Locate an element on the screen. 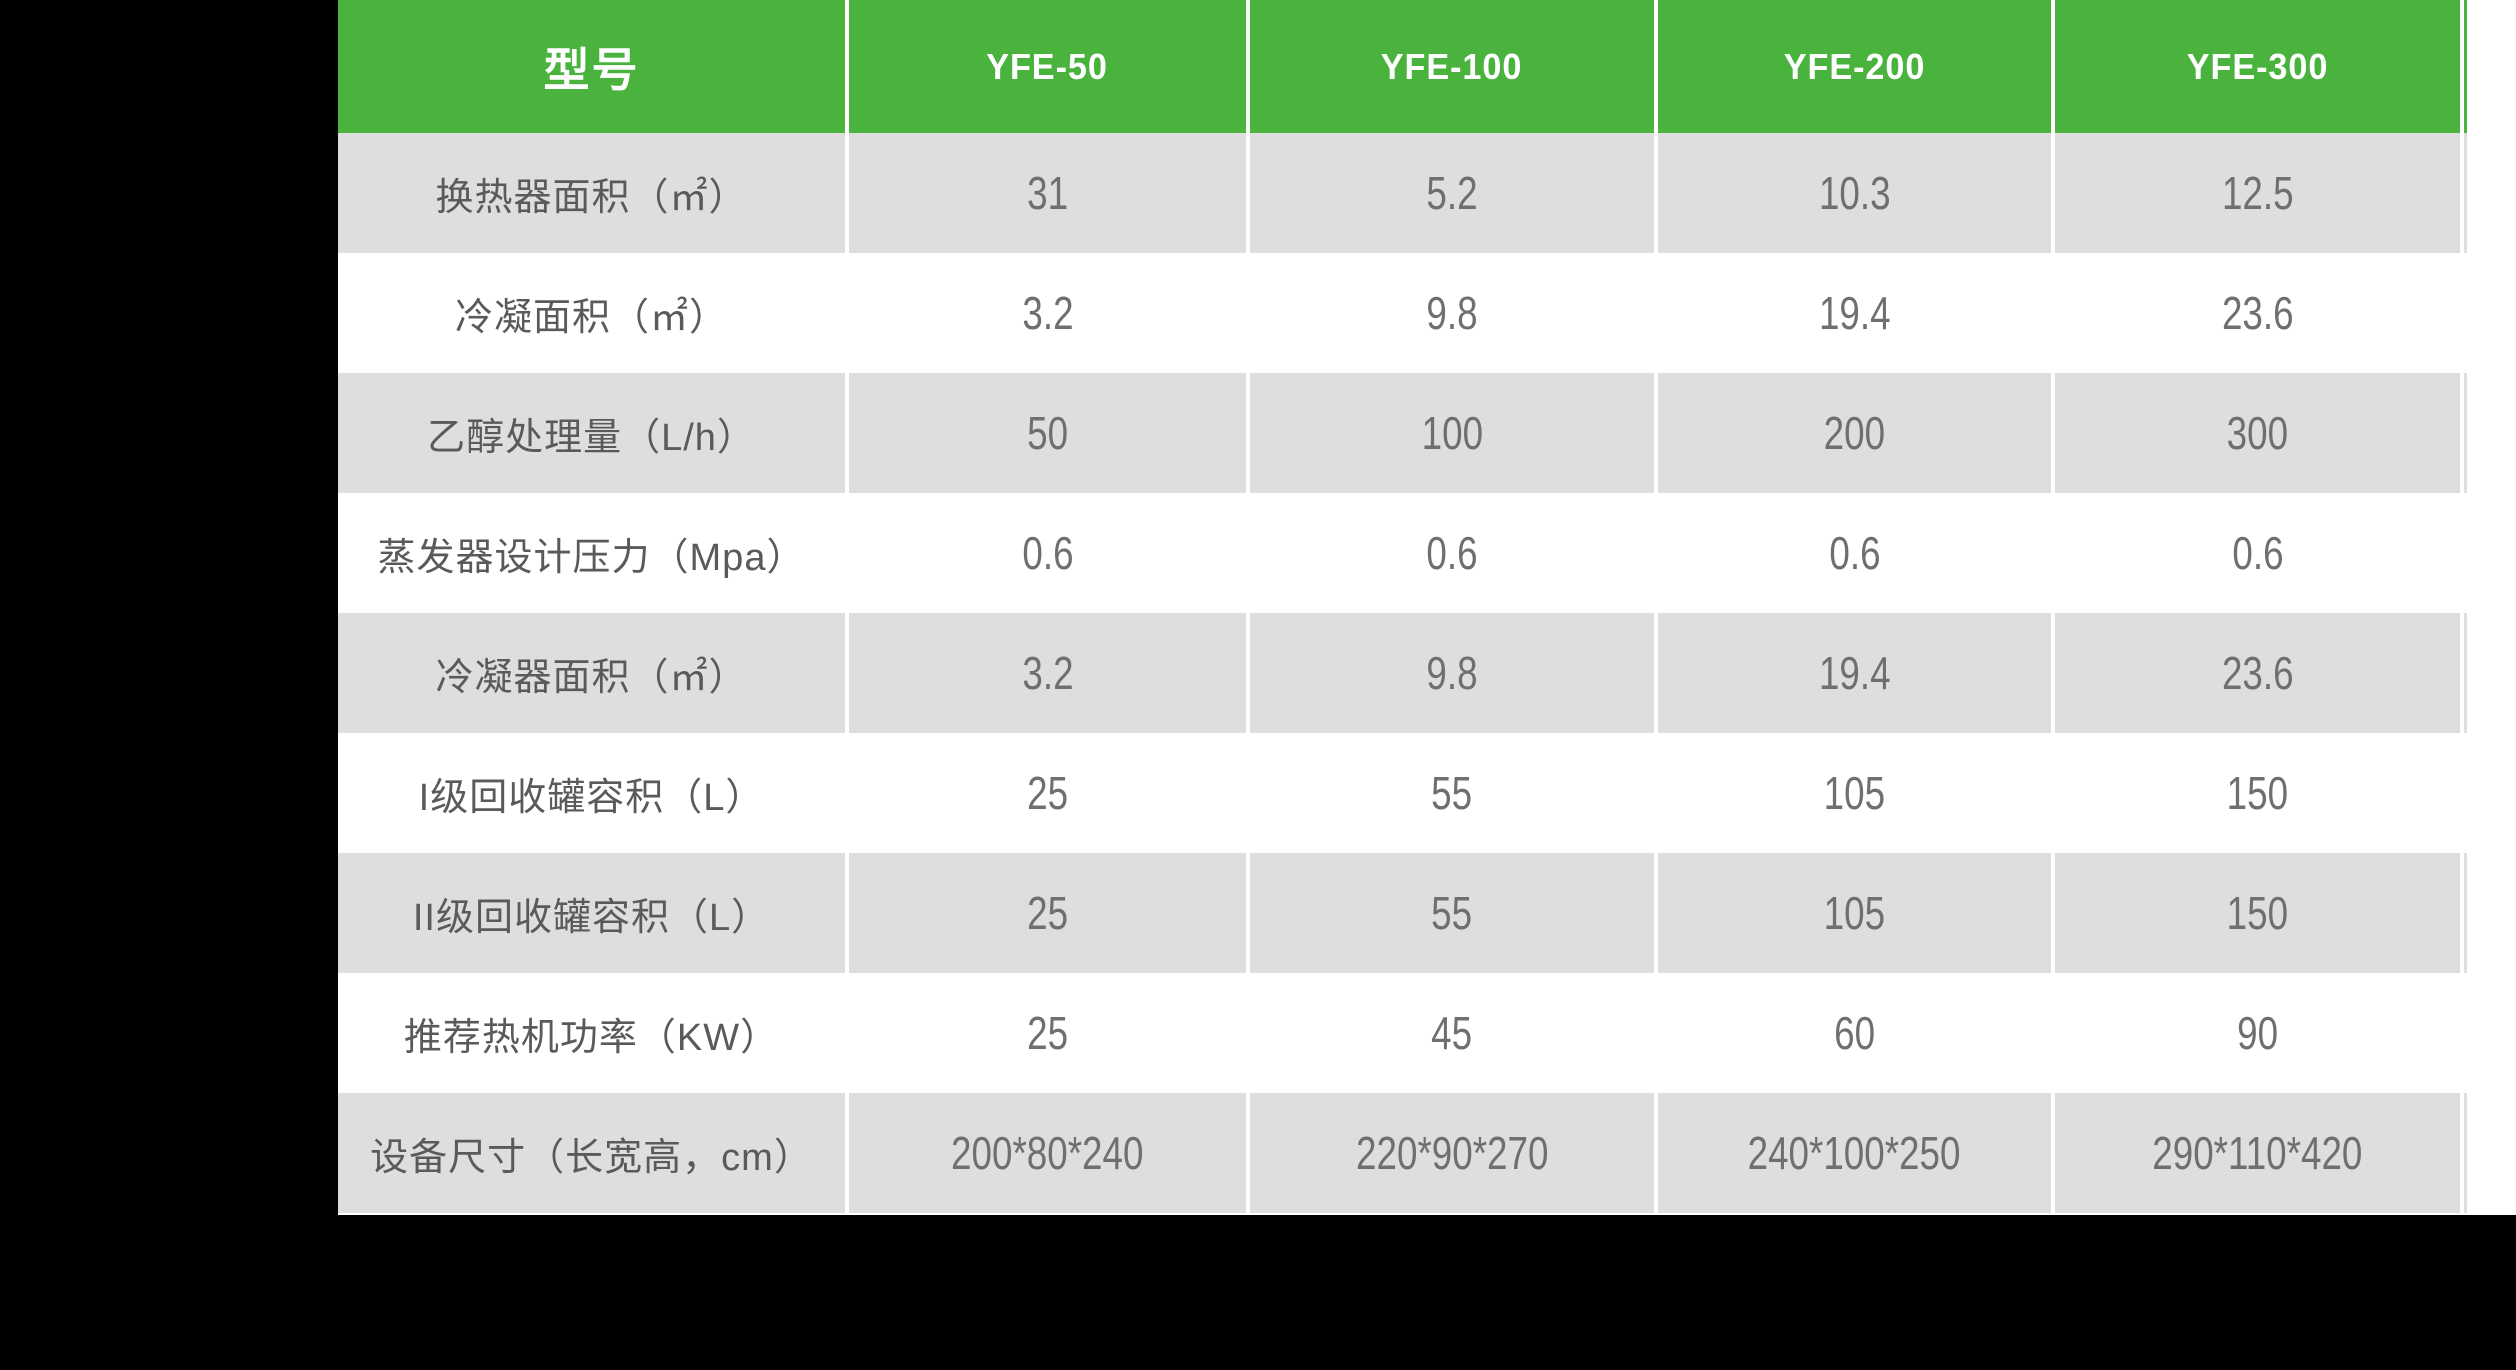 The height and width of the screenshot is (1370, 2516). header-cell-yfe-300: YFE-300 is located at coordinates (2257, 66).